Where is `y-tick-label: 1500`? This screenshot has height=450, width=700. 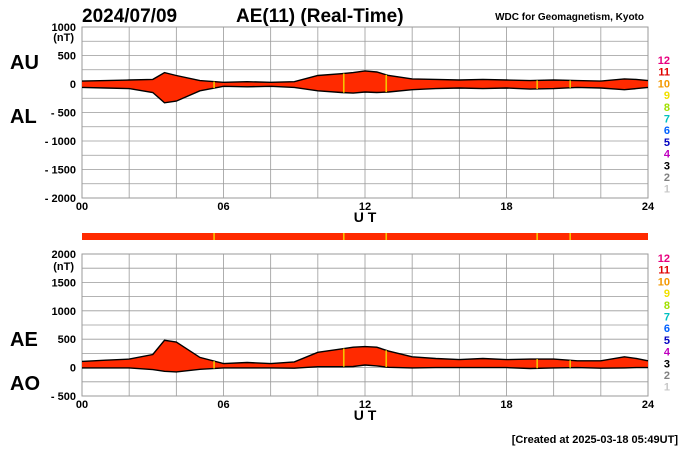
y-tick-label: 1500 is located at coordinates (64, 283).